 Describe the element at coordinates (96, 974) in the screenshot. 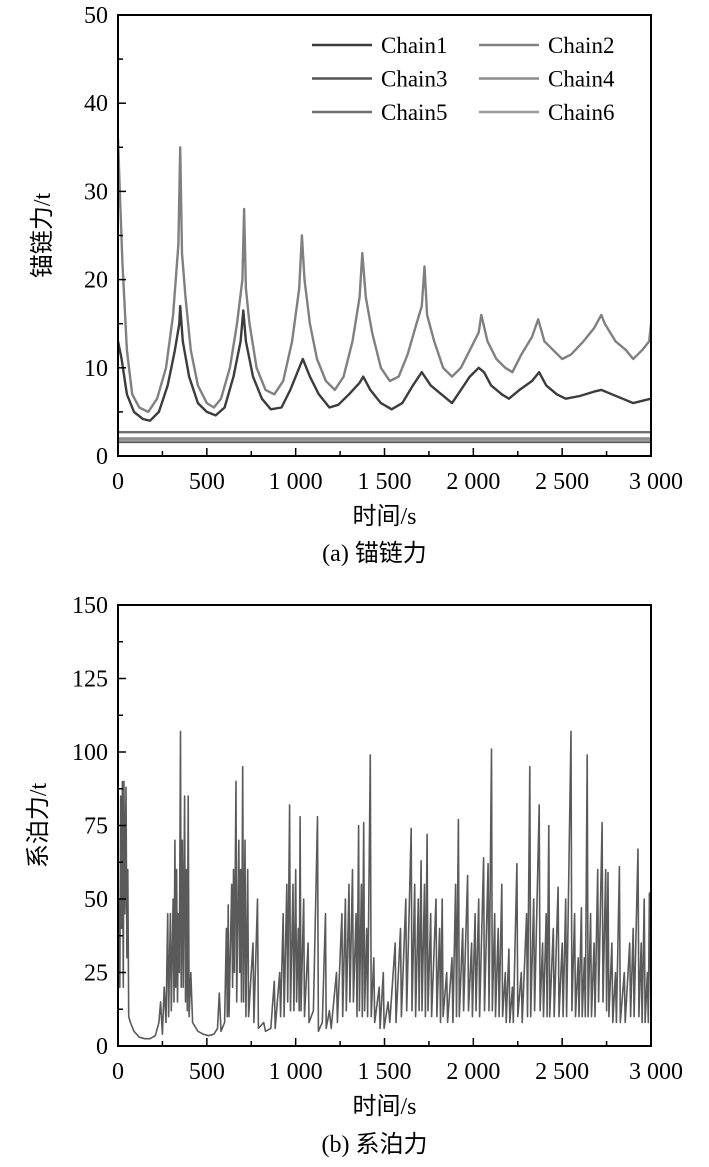

I see `y-tick-label: 25` at that location.